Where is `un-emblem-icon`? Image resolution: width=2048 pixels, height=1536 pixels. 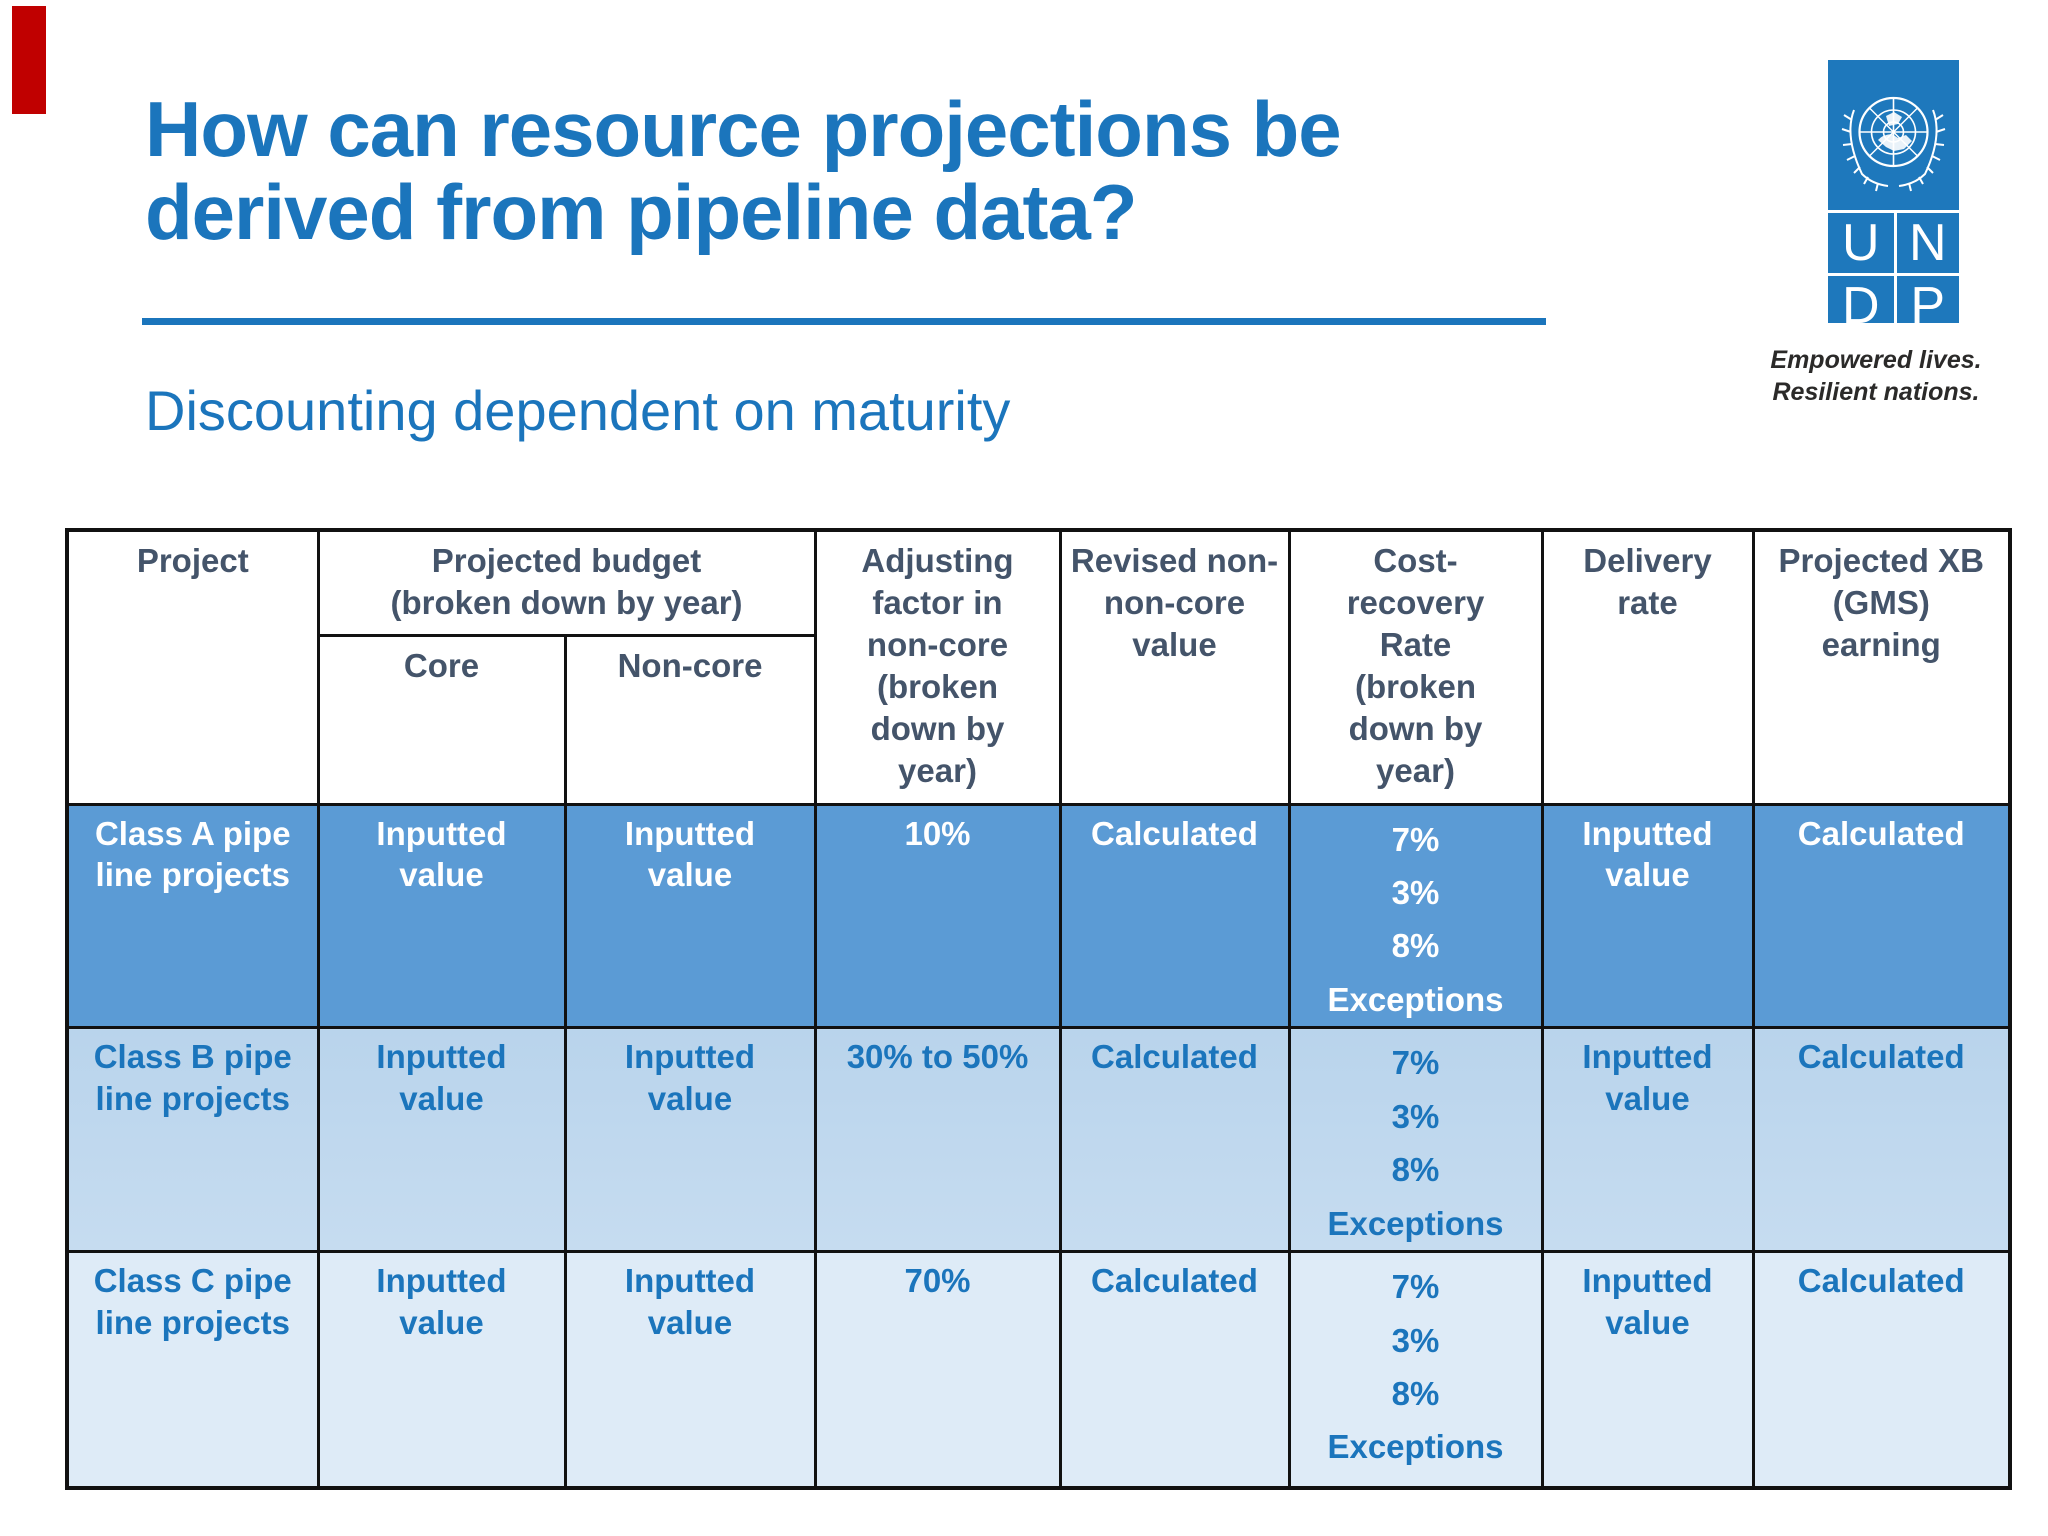
un-emblem-icon is located at coordinates (1893, 135).